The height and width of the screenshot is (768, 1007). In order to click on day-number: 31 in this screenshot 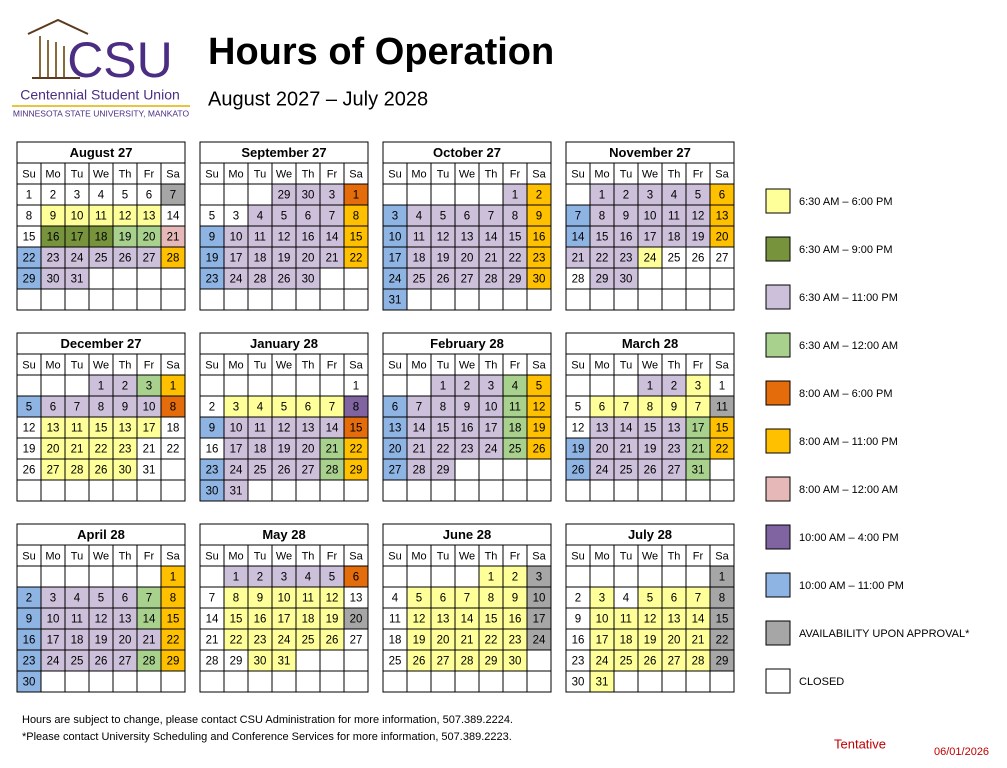, I will do `click(395, 301)`.